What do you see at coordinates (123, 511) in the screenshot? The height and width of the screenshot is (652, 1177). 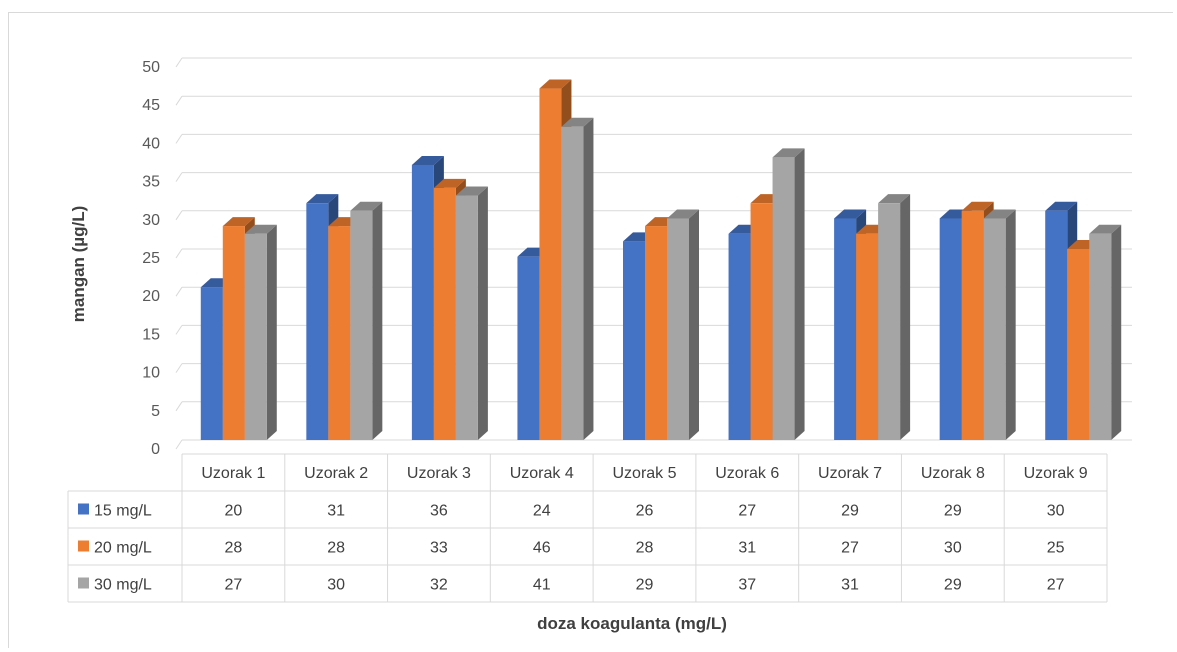 I see `series-label: 15 mg/L` at bounding box center [123, 511].